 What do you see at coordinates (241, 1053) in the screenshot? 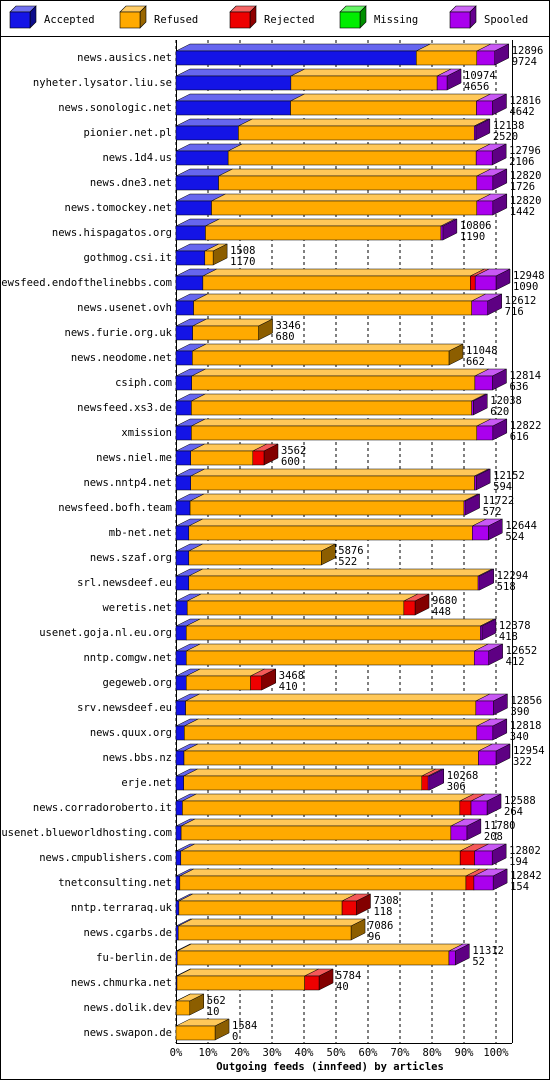
I see `x-tick-label: 20%` at bounding box center [241, 1053].